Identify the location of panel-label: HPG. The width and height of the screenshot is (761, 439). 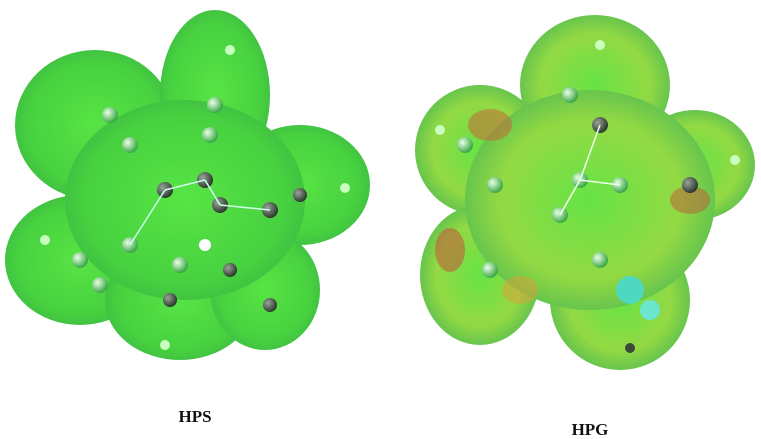
(590, 429).